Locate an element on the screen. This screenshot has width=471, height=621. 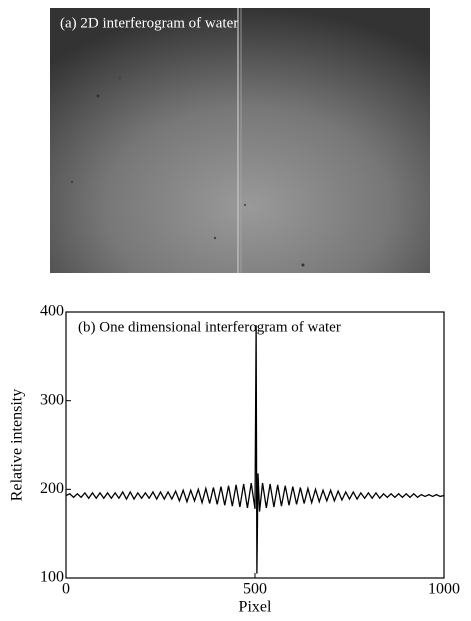
x-axis-label: Pixel is located at coordinates (255, 607).